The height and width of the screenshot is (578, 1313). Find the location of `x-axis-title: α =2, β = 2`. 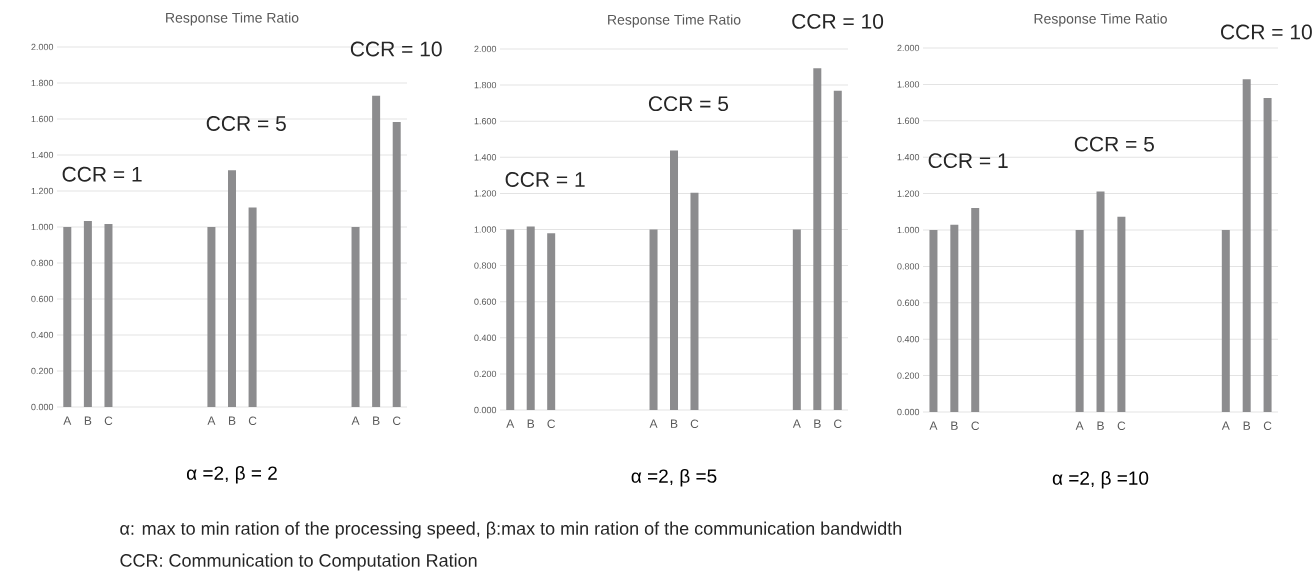

x-axis-title: α =2, β = 2 is located at coordinates (231, 474).